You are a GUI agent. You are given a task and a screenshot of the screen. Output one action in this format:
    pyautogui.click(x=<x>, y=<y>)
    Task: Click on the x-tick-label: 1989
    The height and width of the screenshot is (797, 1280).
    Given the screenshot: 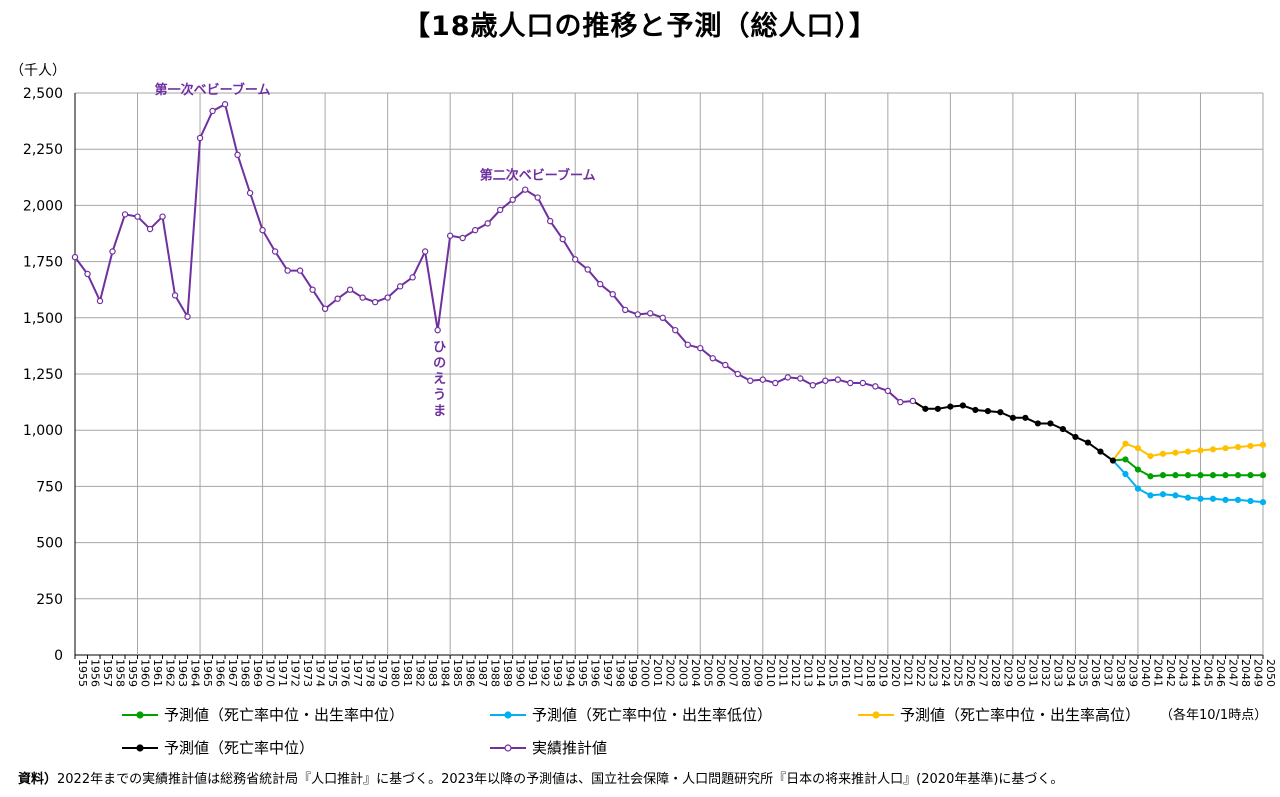 What is the action you would take?
    pyautogui.click(x=507, y=673)
    